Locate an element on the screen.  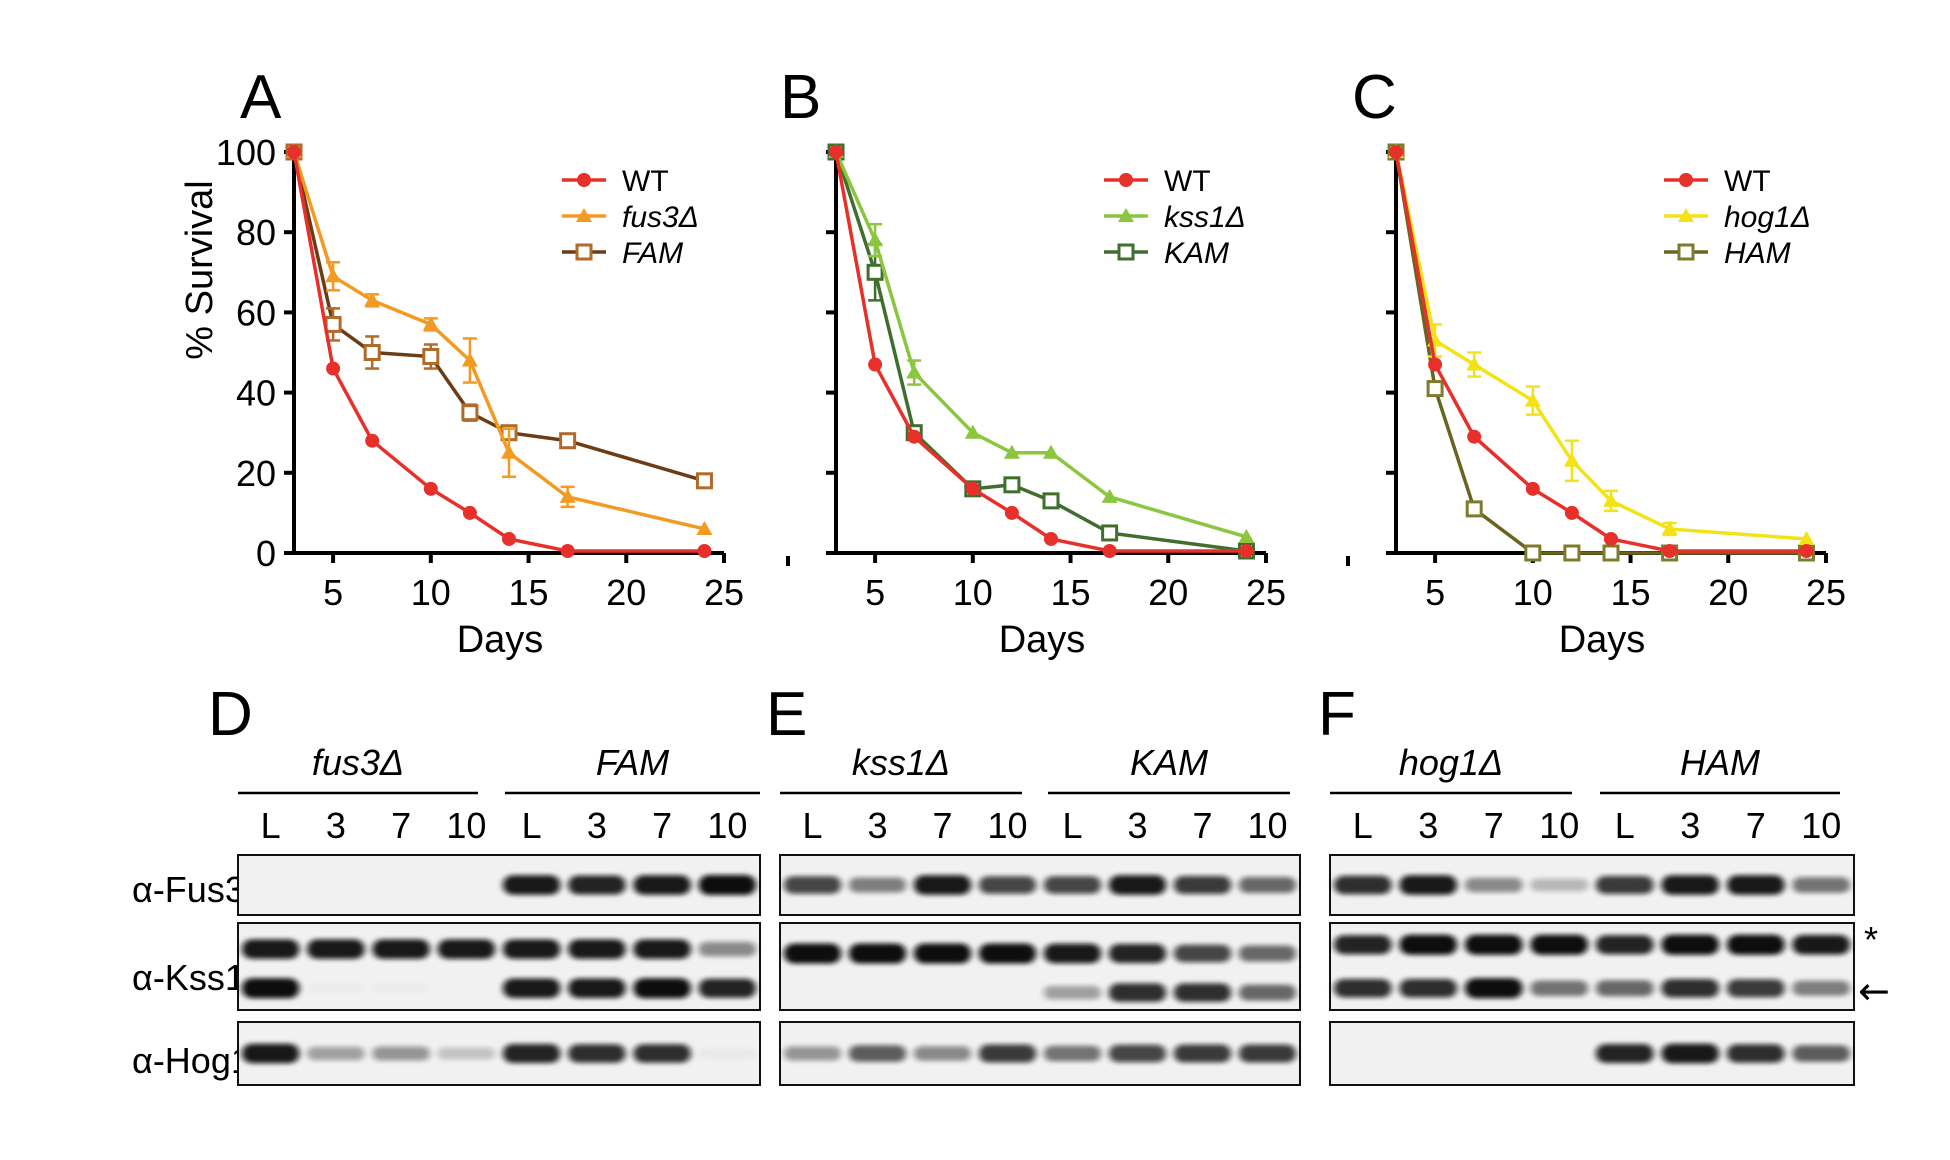
legend-label: FAM is located at coordinates (652, 253).